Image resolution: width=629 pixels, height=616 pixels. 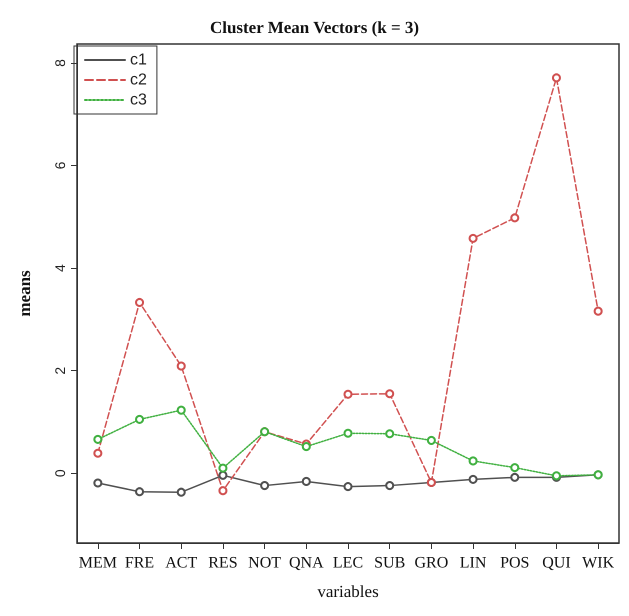 I want to click on chart-title: Cluster Mean Vectors (k = 3), so click(x=315, y=27).